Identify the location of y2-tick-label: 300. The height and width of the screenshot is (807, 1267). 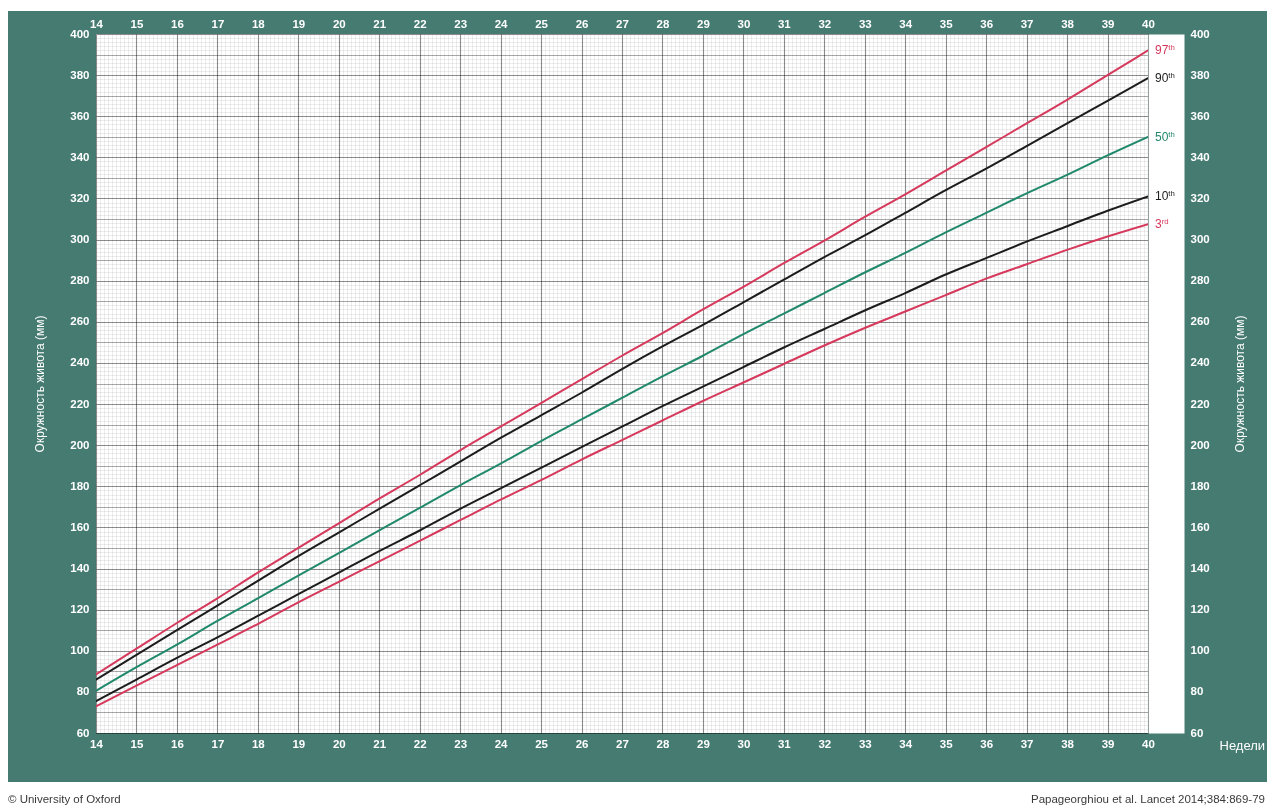
(1200, 239).